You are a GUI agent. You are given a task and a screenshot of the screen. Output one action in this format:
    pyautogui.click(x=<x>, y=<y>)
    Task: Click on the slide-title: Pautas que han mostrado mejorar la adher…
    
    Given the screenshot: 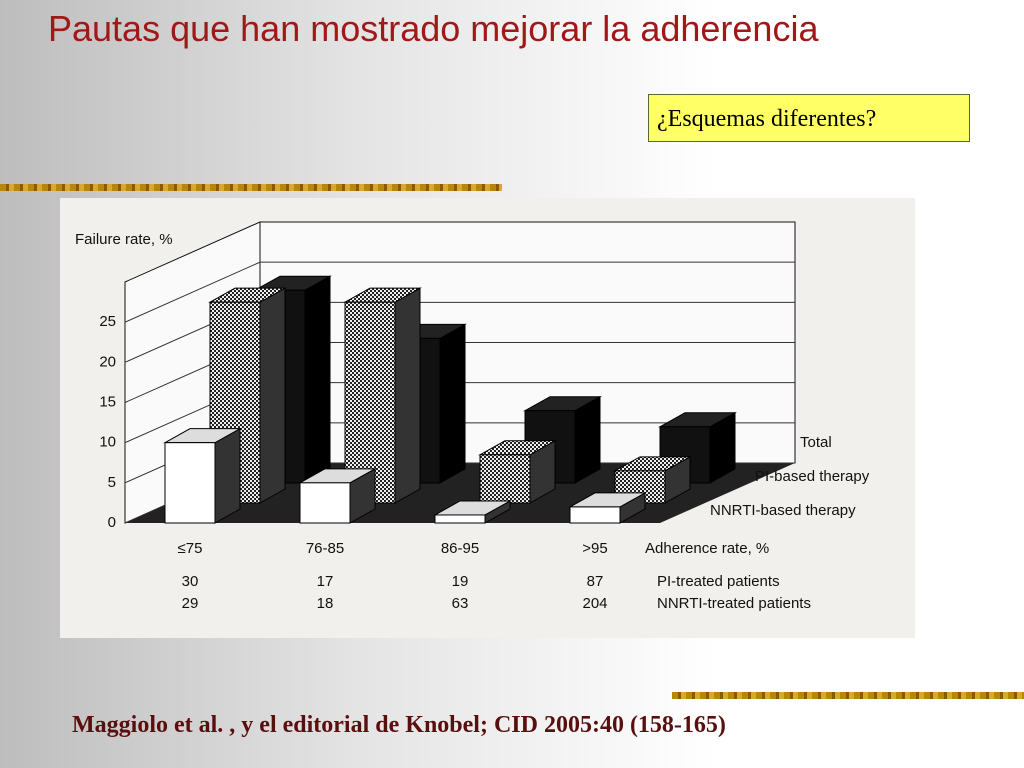 What is the action you would take?
    pyautogui.click(x=433, y=28)
    